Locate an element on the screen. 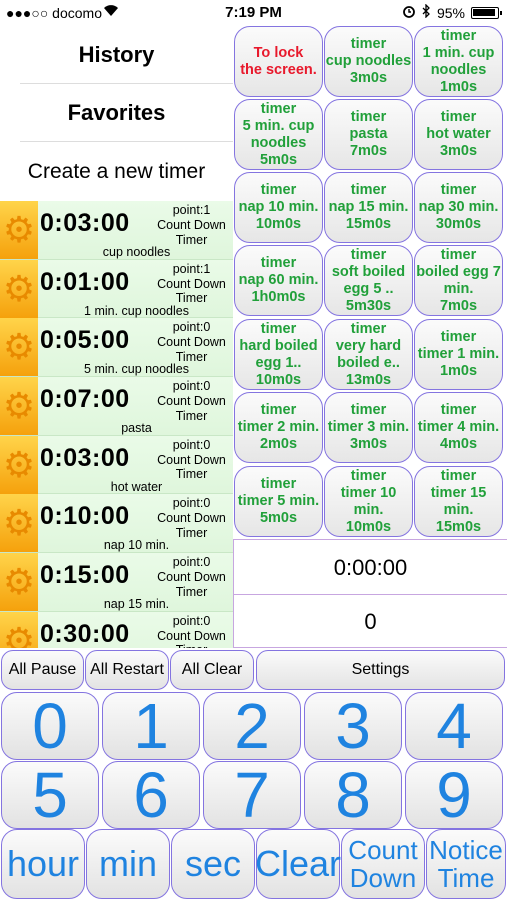 Image resolution: width=507 pixels, height=900 pixels. preset-timer-button: timer boiled egg 7 min. 7m0s is located at coordinates (458, 280).